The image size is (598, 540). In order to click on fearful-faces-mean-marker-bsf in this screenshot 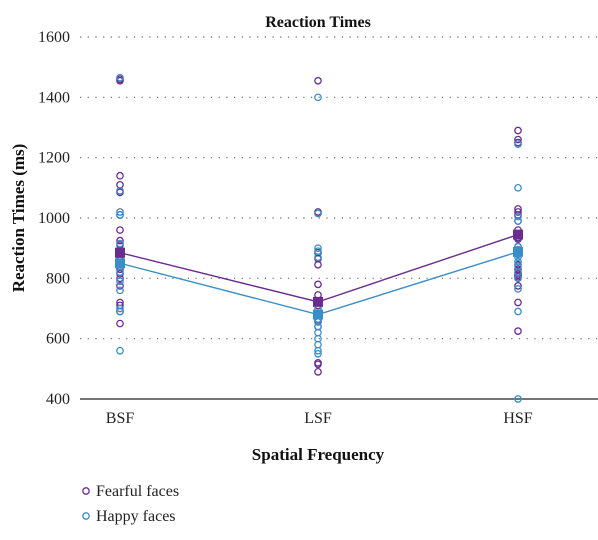, I will do `click(120, 252)`.